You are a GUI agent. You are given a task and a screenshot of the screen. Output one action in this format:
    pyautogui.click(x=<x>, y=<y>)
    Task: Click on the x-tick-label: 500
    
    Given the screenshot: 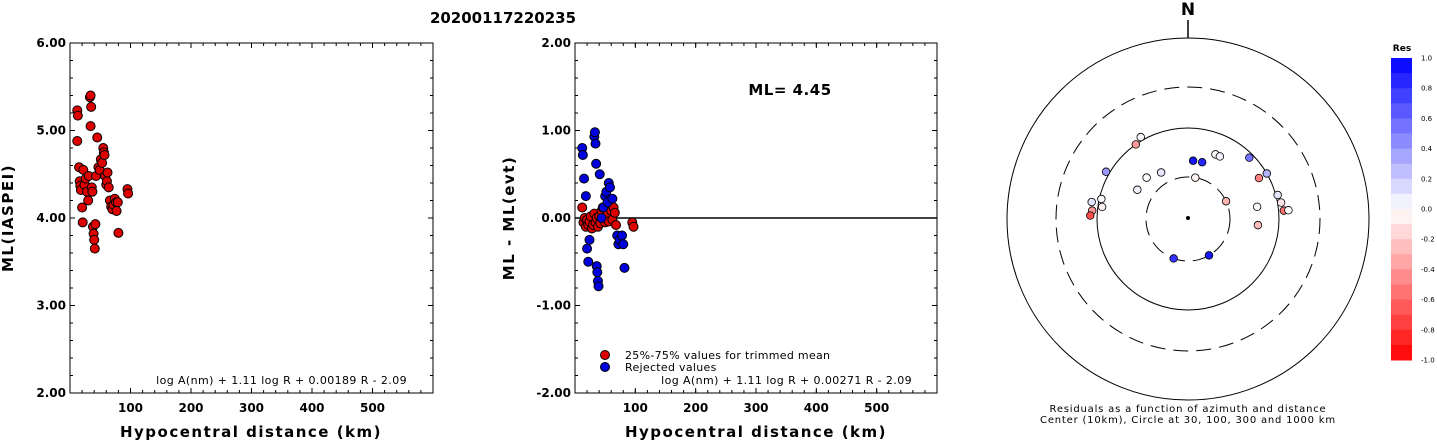 What is the action you would take?
    pyautogui.click(x=372, y=408)
    